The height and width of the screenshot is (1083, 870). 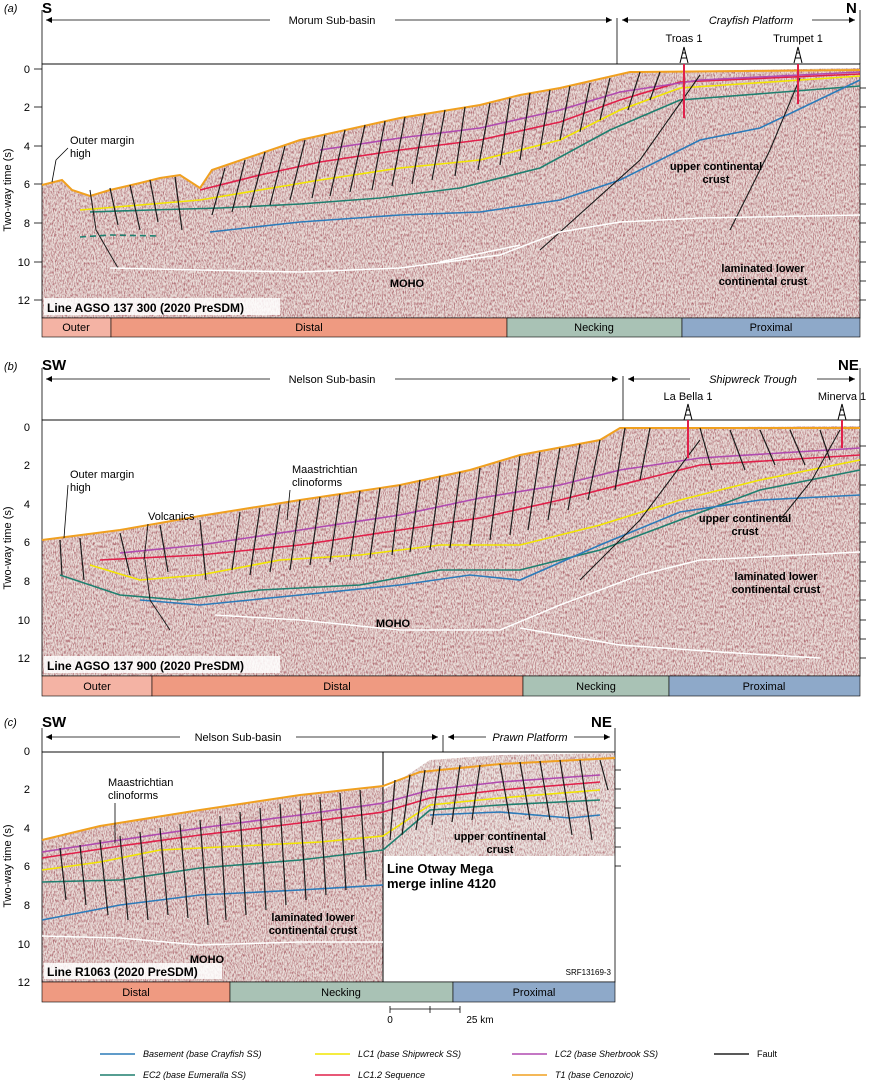 I want to click on tick-b-4: 4, so click(x=27, y=505).